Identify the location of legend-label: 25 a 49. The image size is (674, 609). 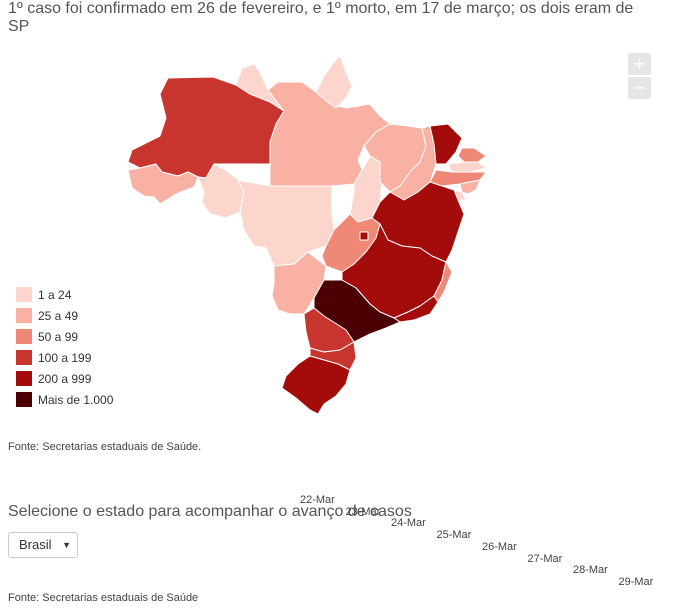
(58, 315).